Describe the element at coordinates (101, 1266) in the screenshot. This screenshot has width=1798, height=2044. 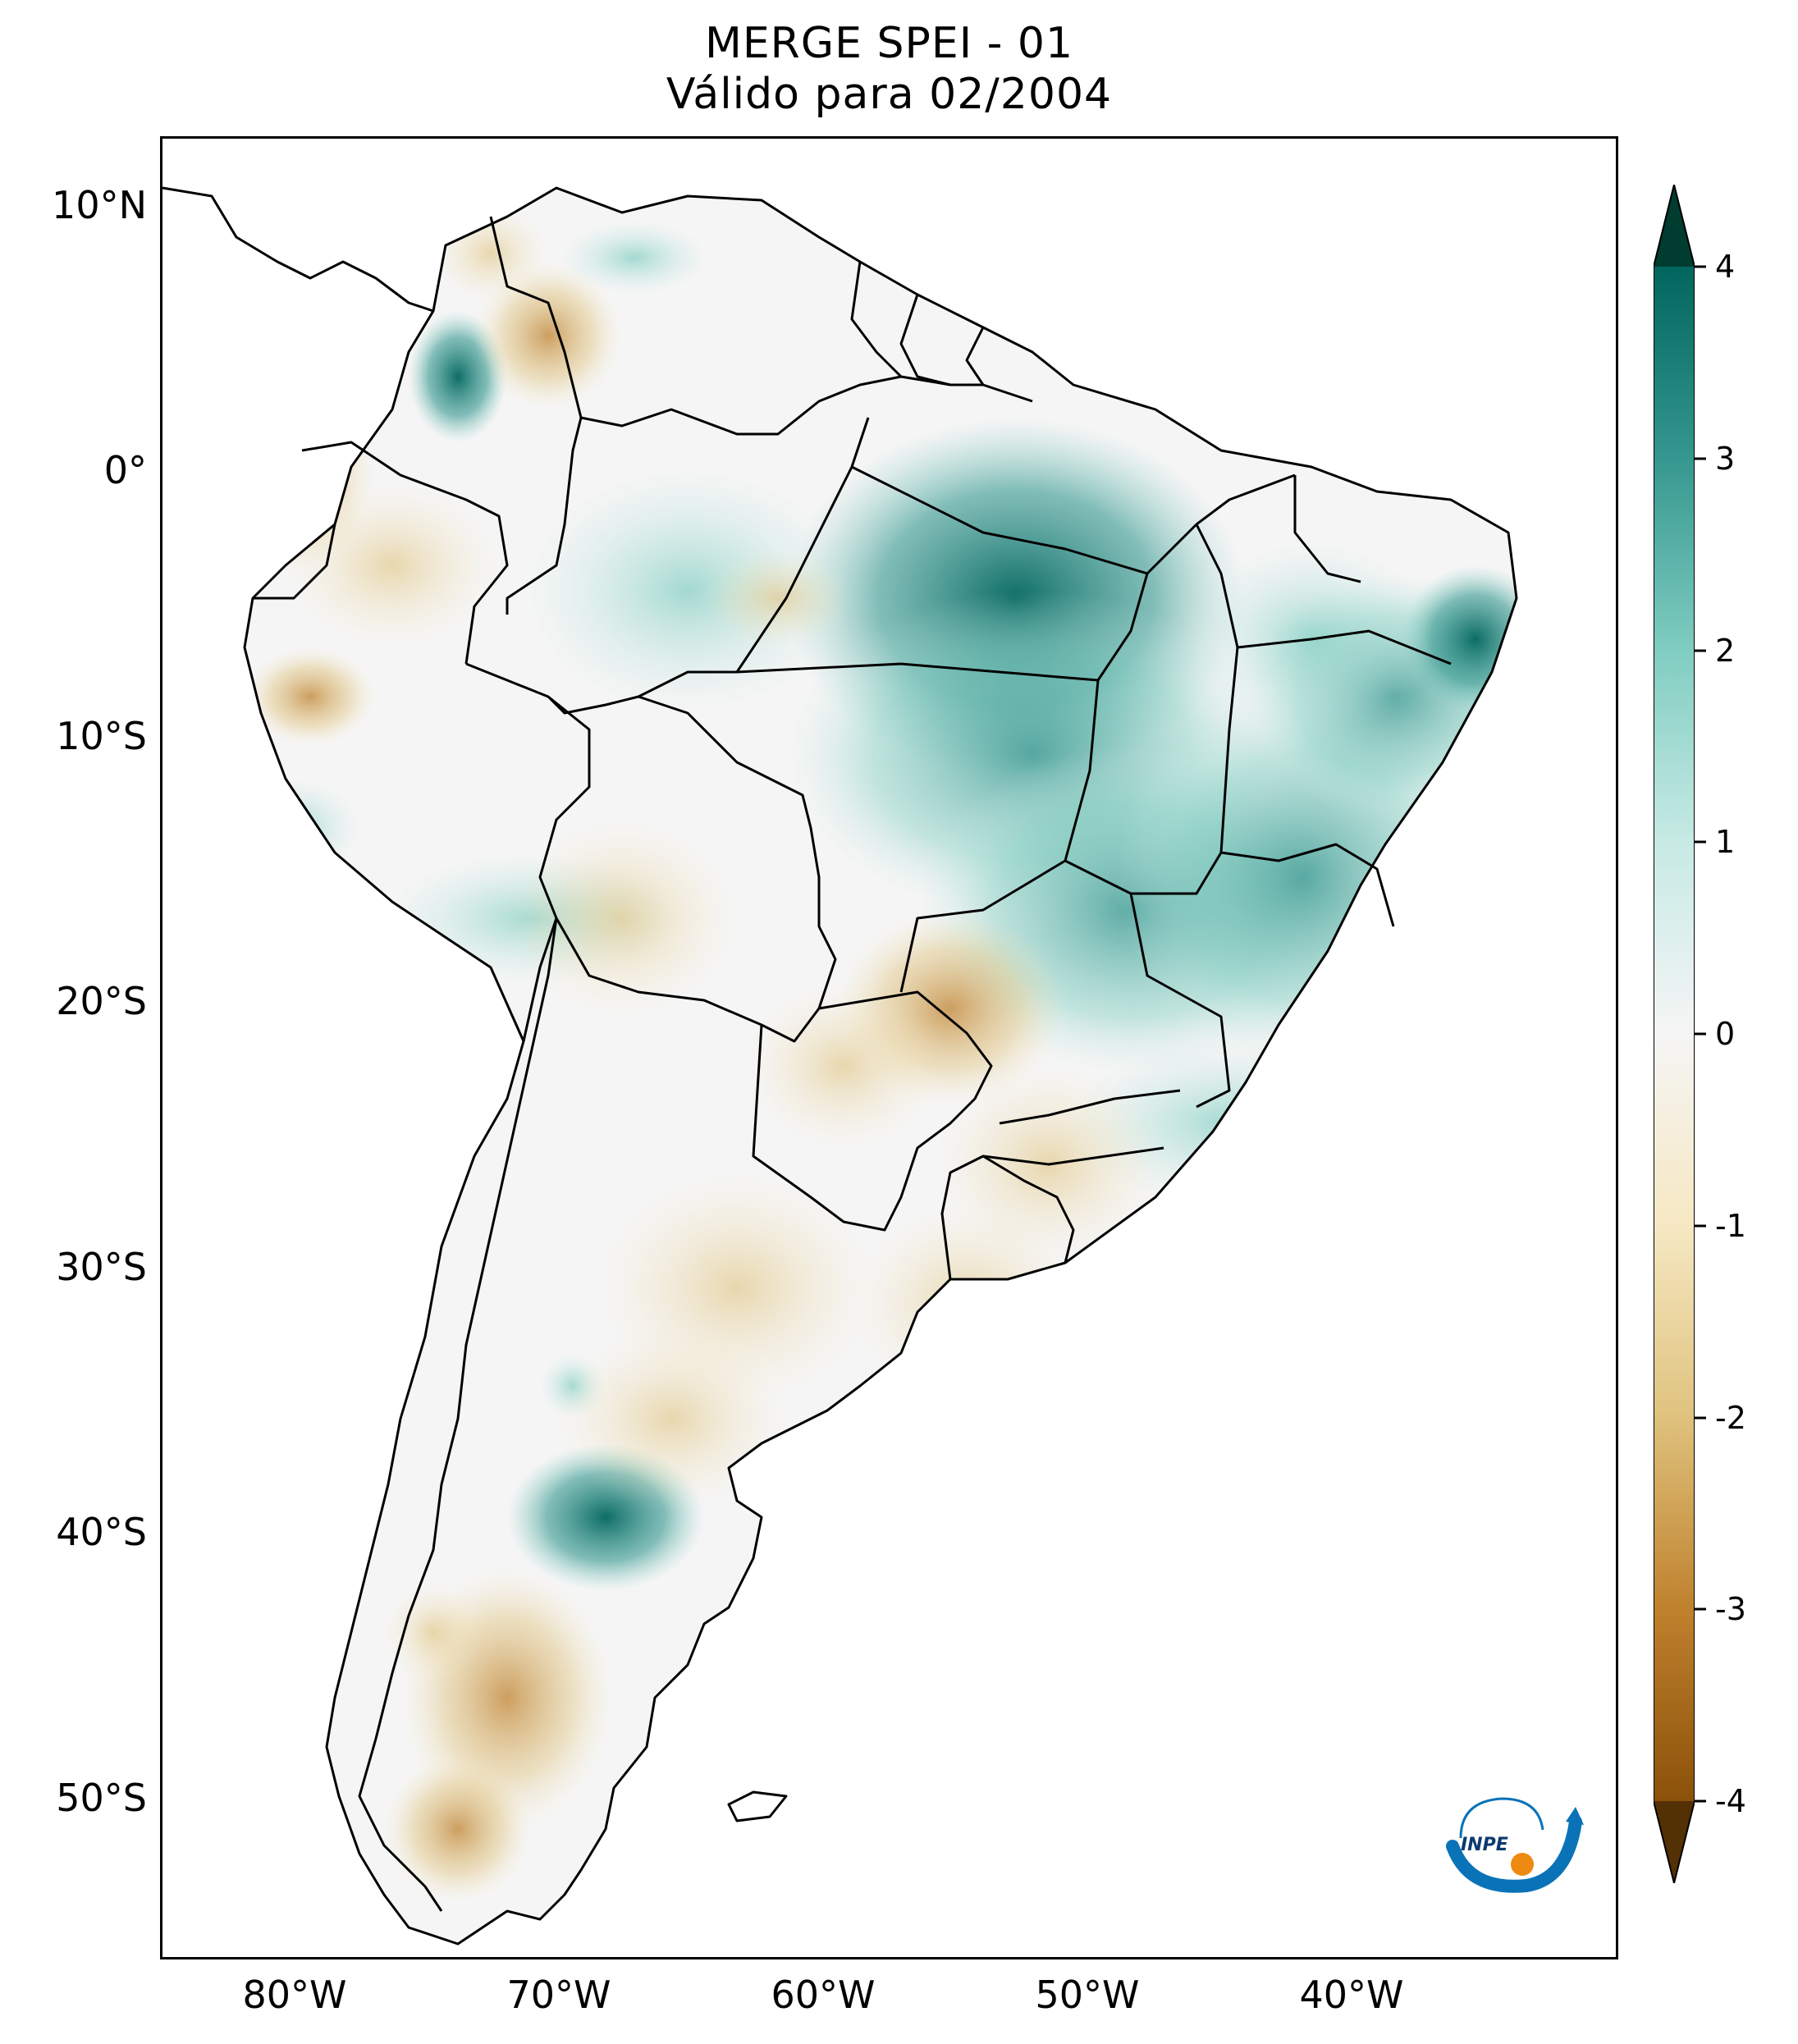
I see `lat-label: 30°S` at that location.